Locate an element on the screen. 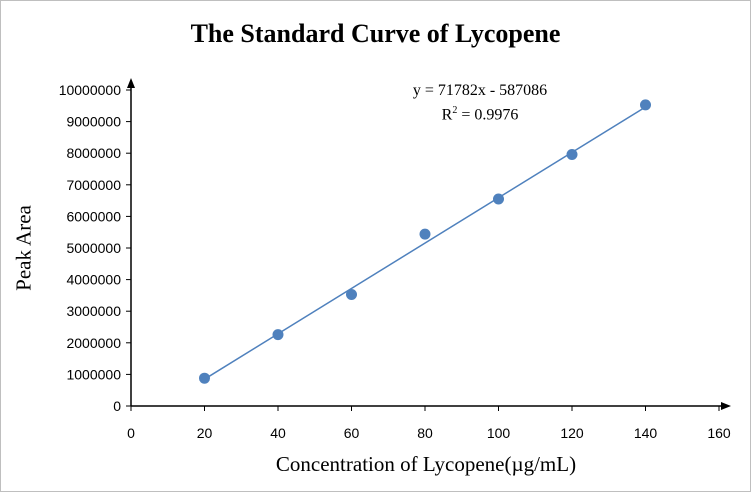  x-tick-label: 40 is located at coordinates (278, 433).